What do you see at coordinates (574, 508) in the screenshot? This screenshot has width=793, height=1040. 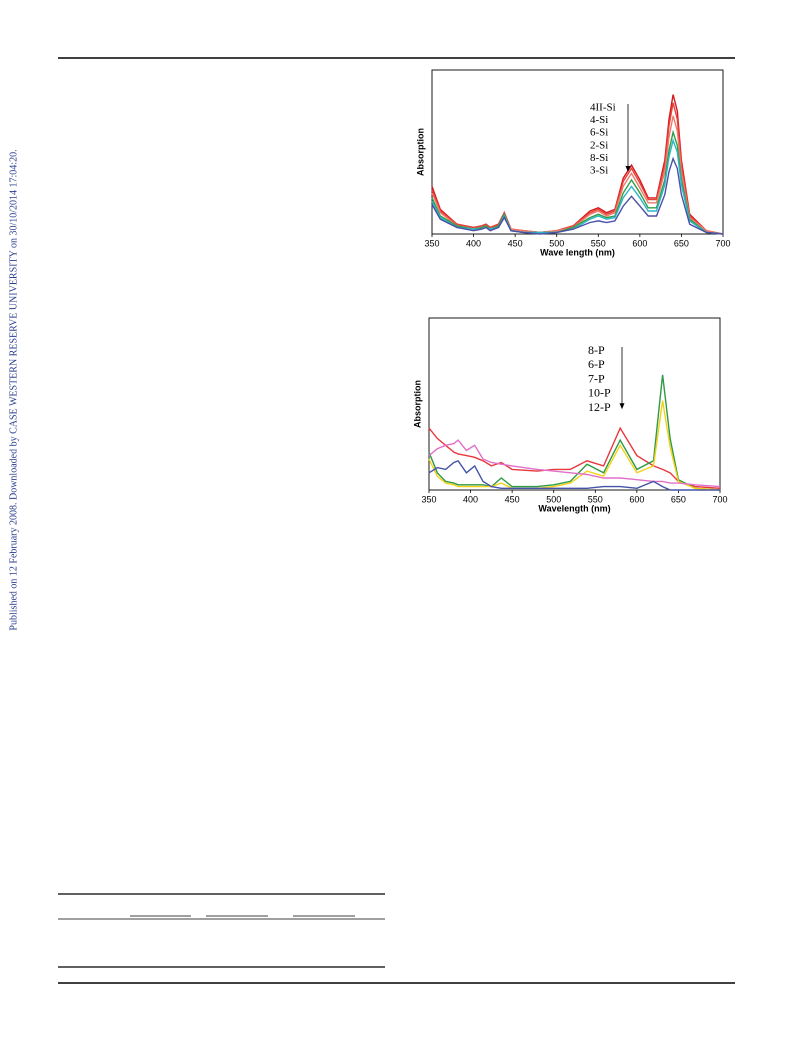 I see `x-axis-label: Wavelength (nm)` at bounding box center [574, 508].